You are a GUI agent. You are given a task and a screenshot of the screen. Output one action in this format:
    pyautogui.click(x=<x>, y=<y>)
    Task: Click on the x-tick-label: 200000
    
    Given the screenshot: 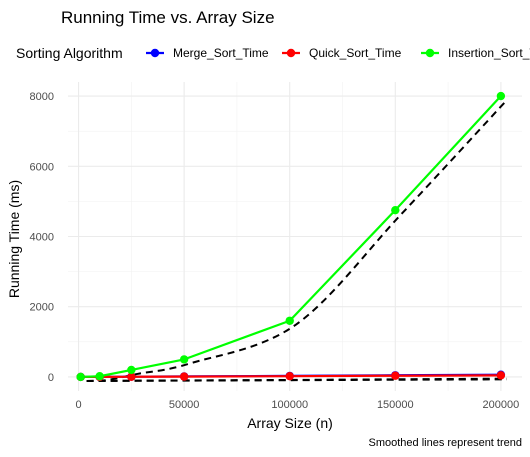 What is the action you would take?
    pyautogui.click(x=501, y=405)
    